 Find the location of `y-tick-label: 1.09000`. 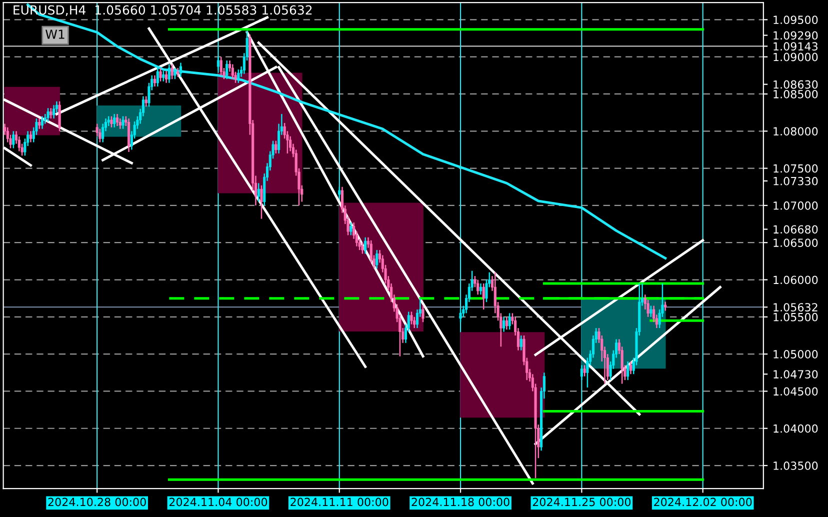

y-tick-label: 1.09000 is located at coordinates (796, 57).